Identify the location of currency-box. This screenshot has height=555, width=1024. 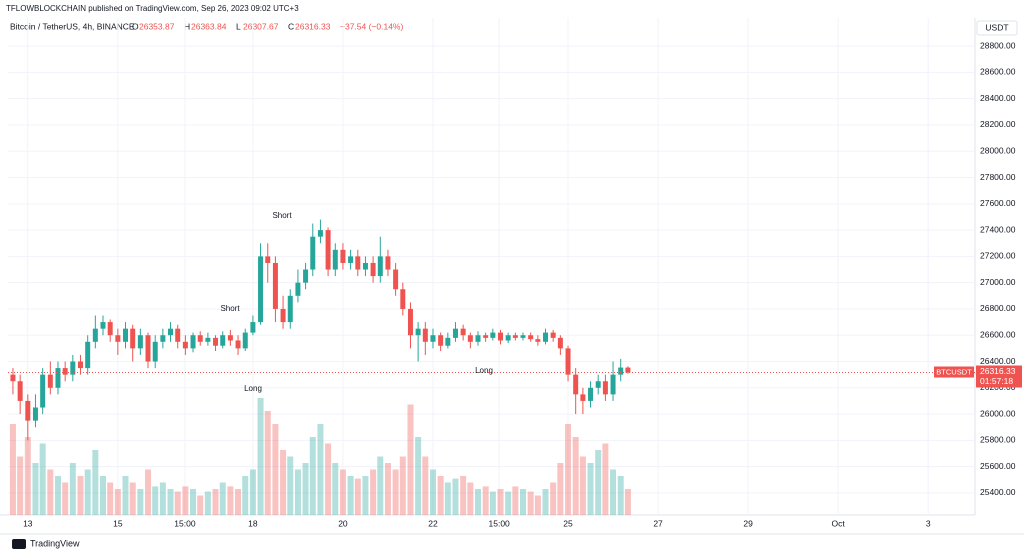
(997, 28).